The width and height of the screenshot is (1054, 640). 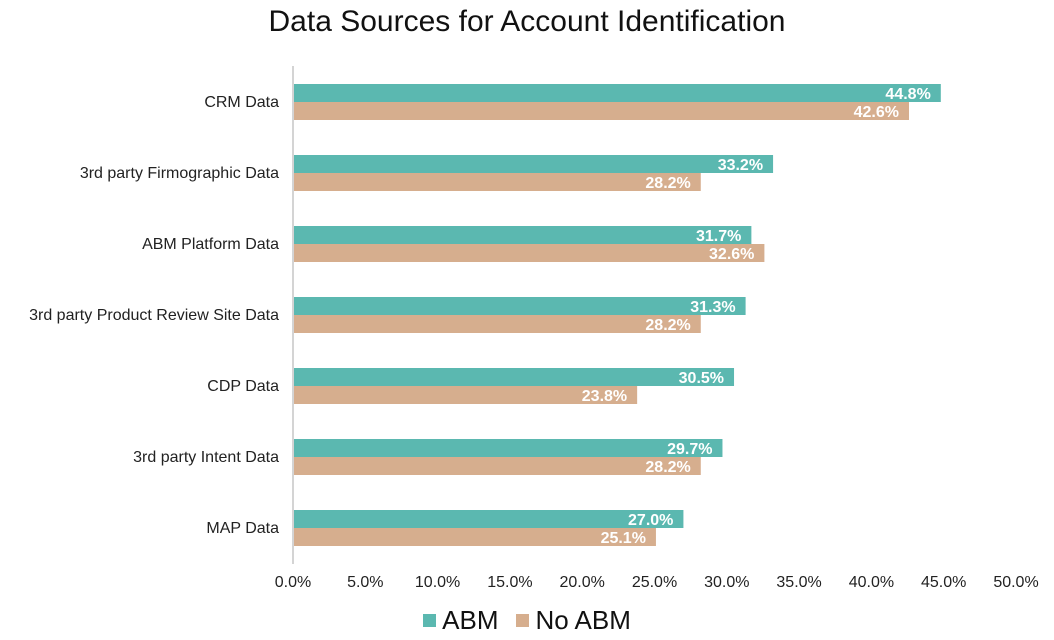 What do you see at coordinates (497, 324) in the screenshot?
I see `bar-no-abm-3rd-party-product-review-site-data` at bounding box center [497, 324].